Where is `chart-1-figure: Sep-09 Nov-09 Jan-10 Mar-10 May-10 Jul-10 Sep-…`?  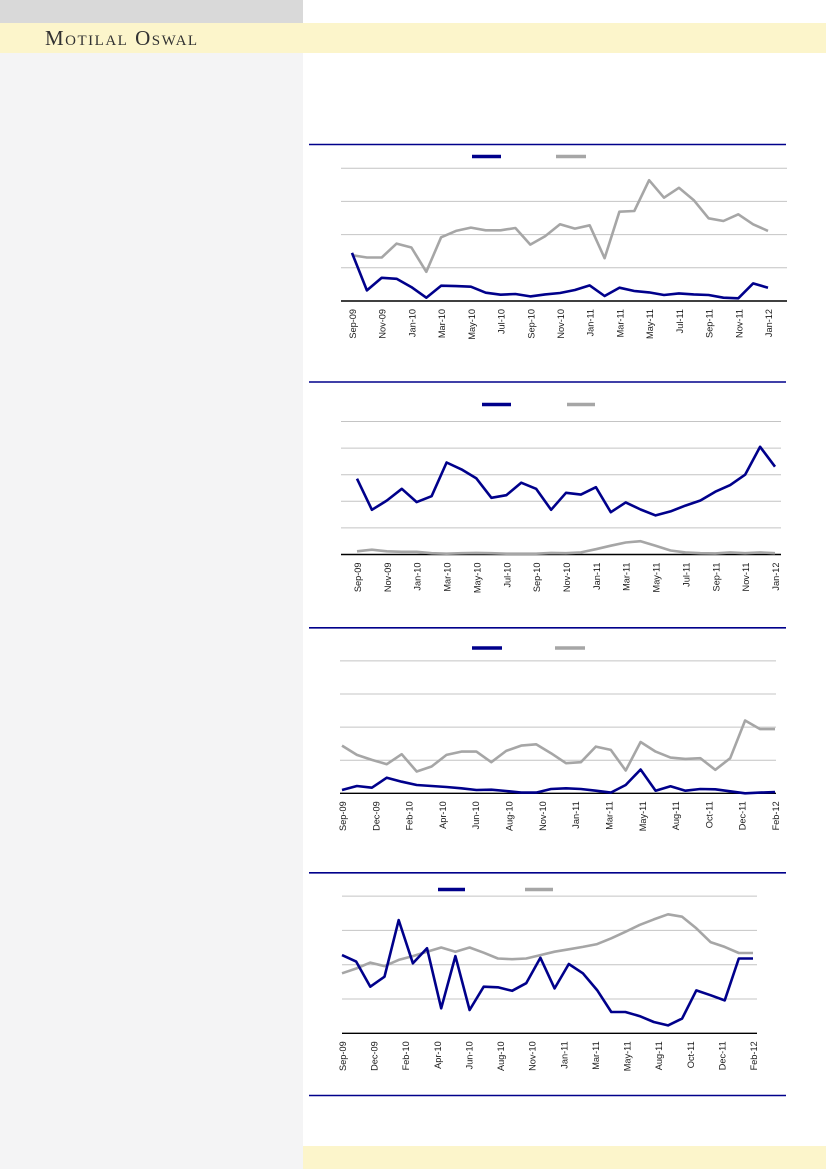 chart-1-figure: Sep-09 Nov-09 Jan-10 Mar-10 May-10 Jul-10 Sep-… is located at coordinates (564, 259).